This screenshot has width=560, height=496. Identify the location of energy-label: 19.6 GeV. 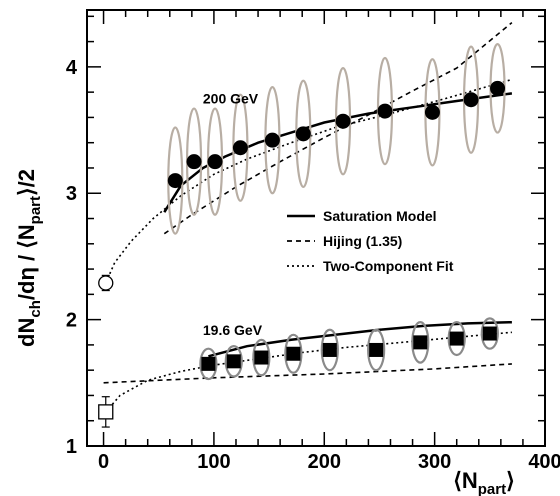
(233, 330).